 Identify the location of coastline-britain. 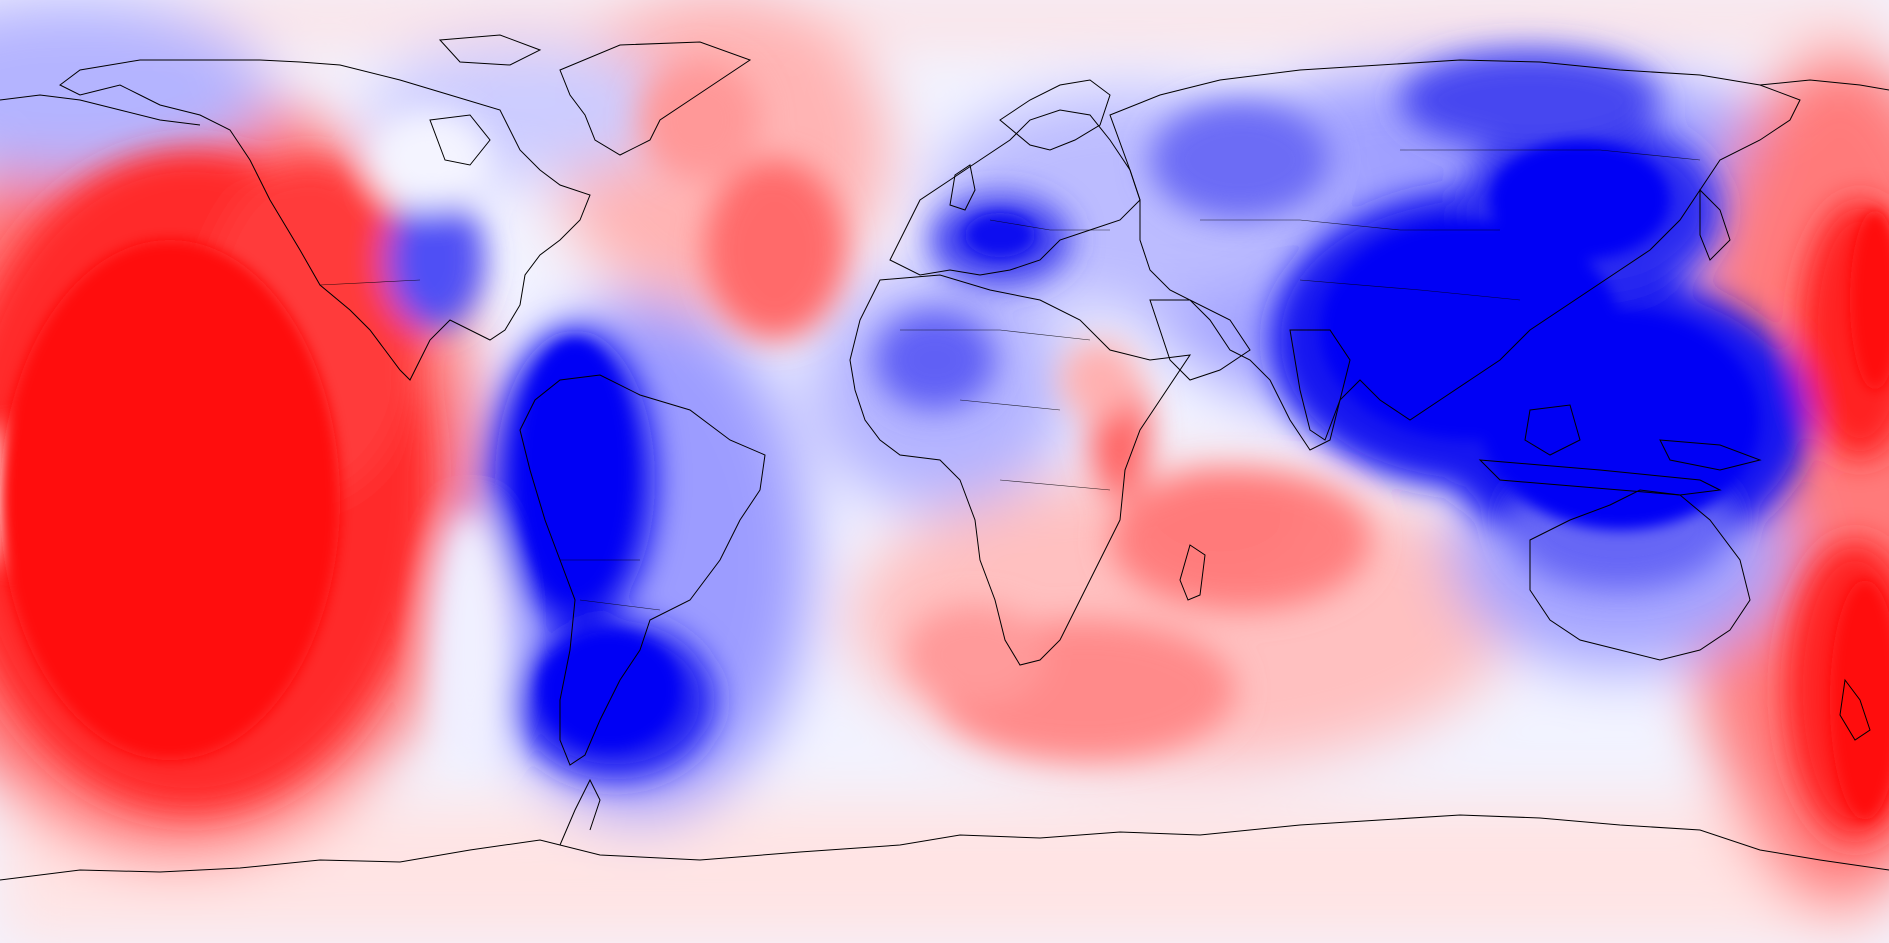
(962, 187).